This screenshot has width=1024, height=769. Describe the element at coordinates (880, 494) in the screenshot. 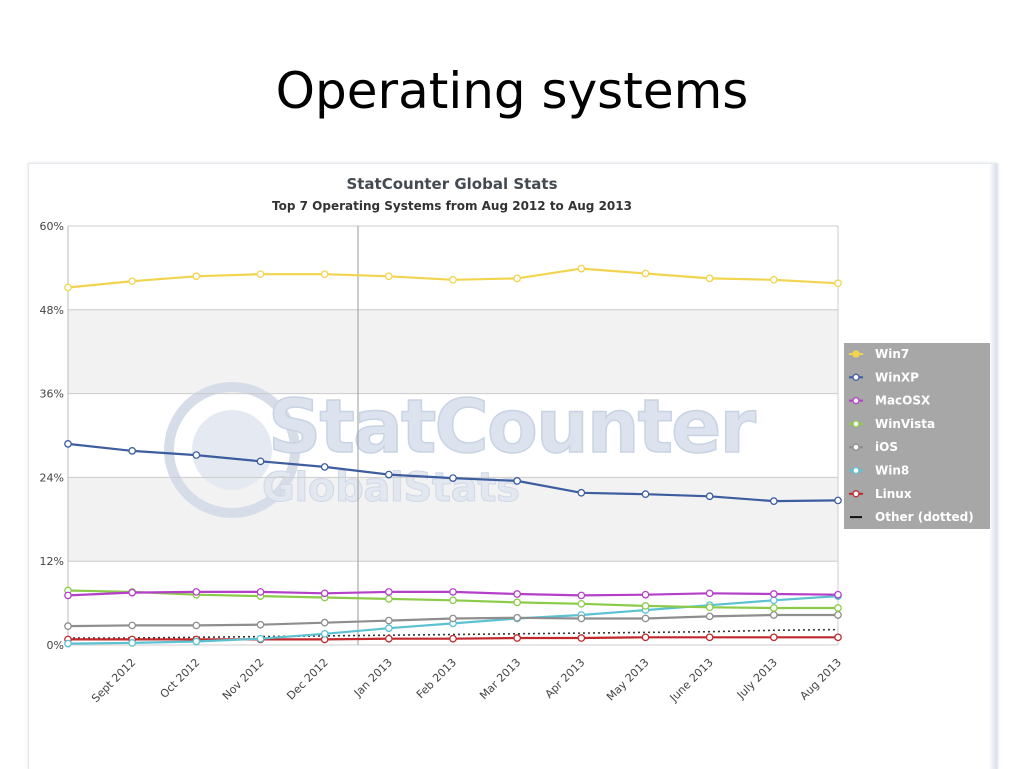

I see `legend-item-linux: Linux` at that location.